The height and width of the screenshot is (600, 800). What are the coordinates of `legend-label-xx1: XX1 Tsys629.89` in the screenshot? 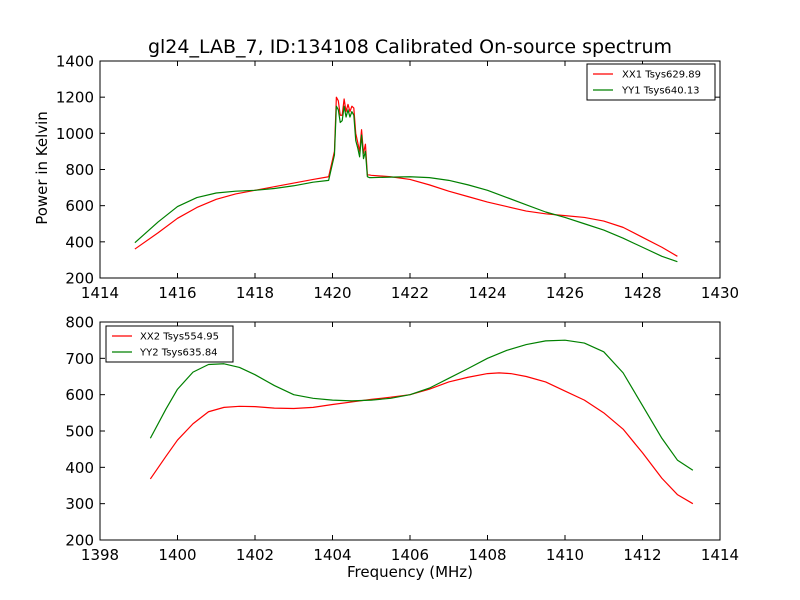 It's located at (661, 75).